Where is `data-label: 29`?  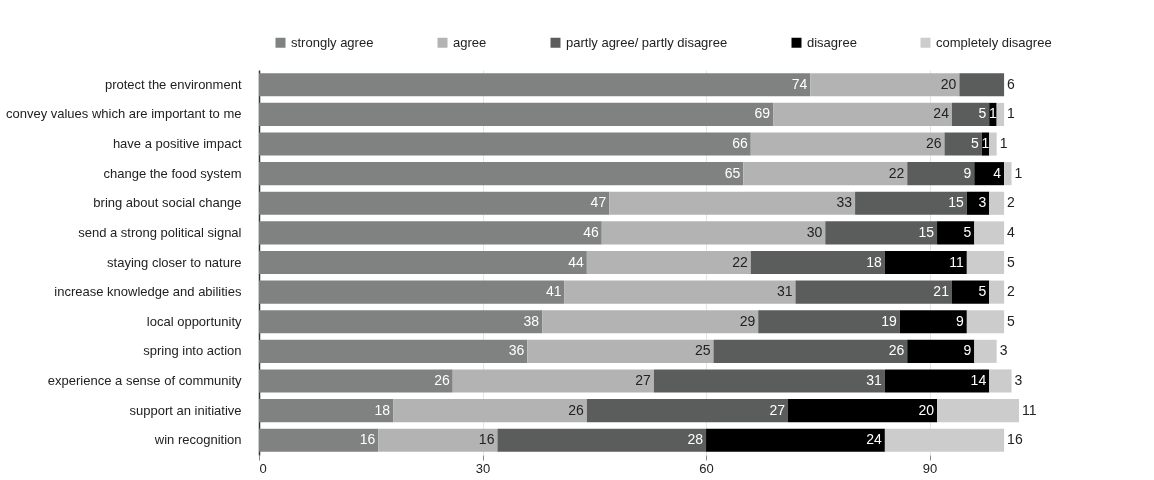 data-label: 29 is located at coordinates (747, 320).